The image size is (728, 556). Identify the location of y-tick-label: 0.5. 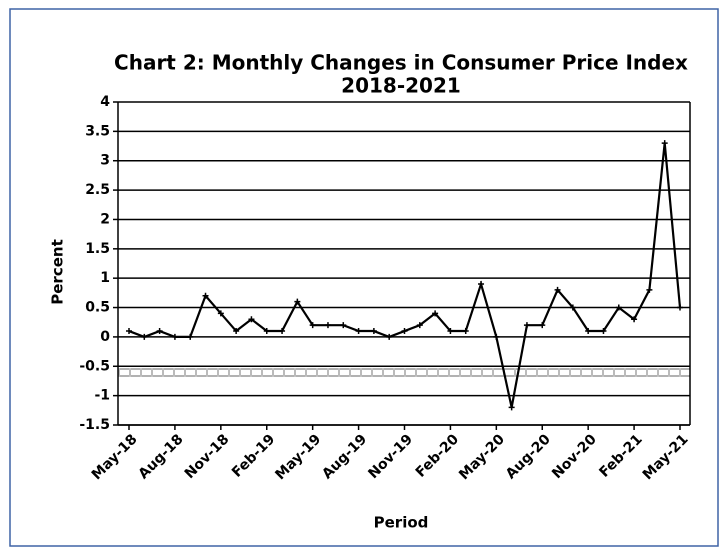
(97, 308).